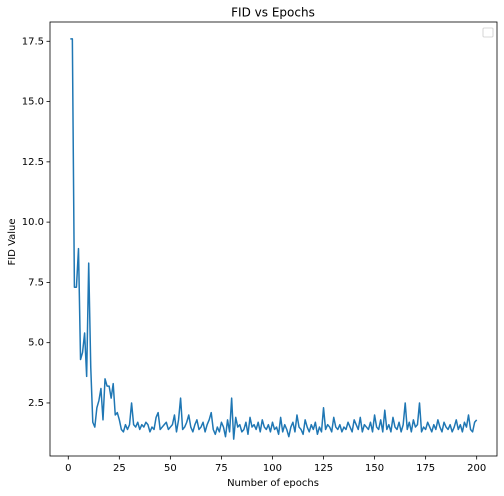 This screenshot has width=504, height=496. Describe the element at coordinates (272, 468) in the screenshot. I see `x-tick-label: 100` at that location.